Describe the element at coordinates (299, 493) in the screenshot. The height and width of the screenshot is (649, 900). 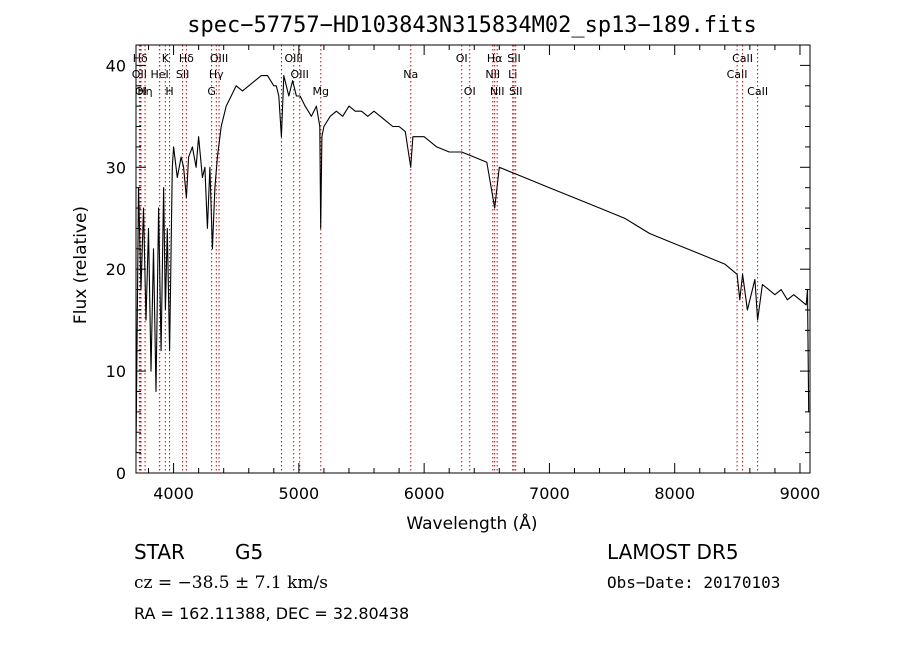
I see `x-tick-label: 5000` at that location.